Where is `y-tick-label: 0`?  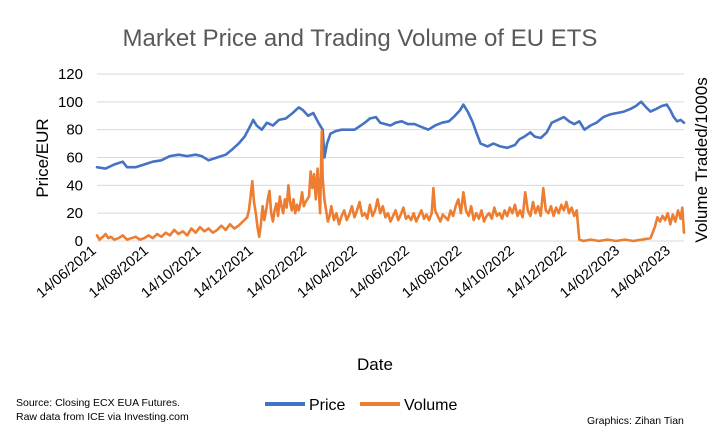 y-tick-label: 0 is located at coordinates (79, 241).